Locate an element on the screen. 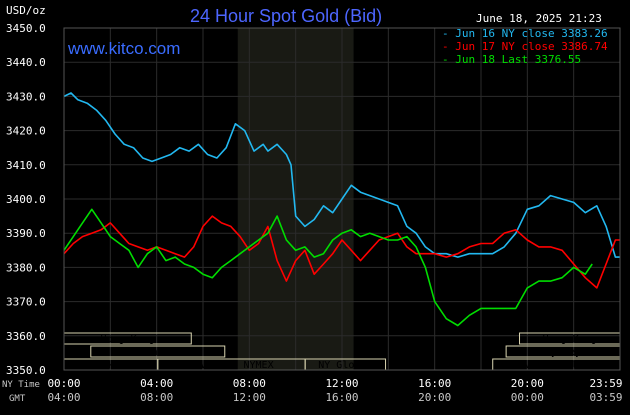  legend-item-jun17: - Jun 17 NY close 3386.74 is located at coordinates (525, 46).